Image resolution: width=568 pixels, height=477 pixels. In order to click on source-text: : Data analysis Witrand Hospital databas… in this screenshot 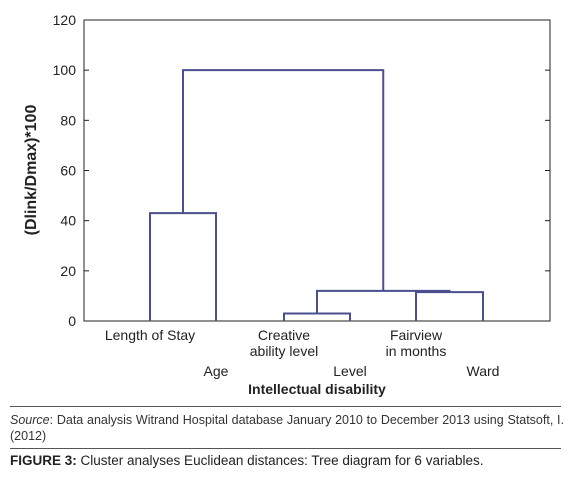, I will do `click(287, 428)`.